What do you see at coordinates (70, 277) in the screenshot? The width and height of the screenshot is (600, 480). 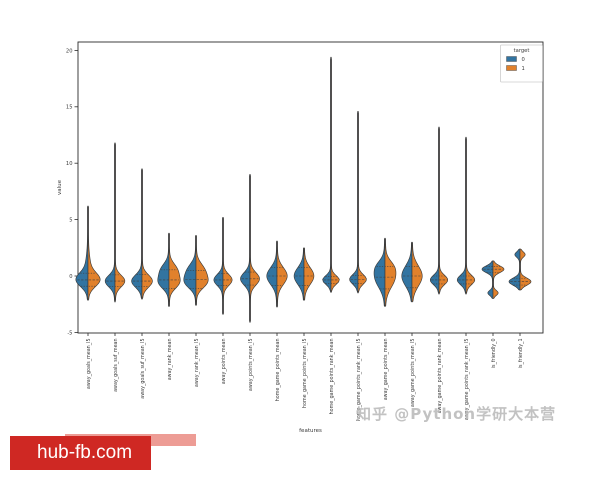 I see `y-tick-label: 0` at bounding box center [70, 277].